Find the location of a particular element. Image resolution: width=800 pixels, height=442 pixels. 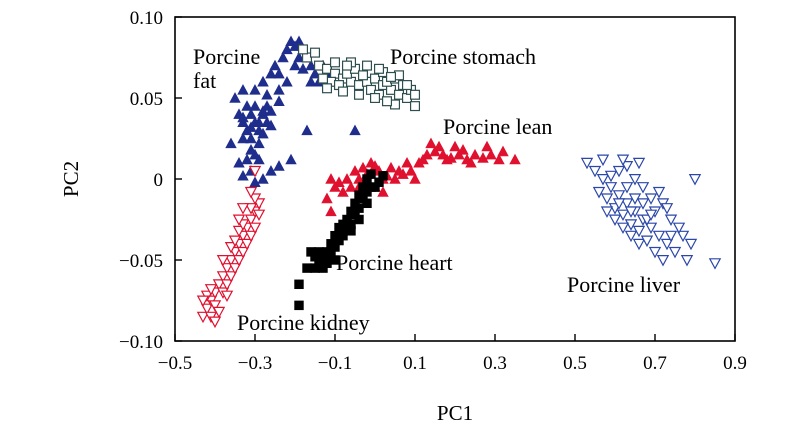

x-tick-label: −0.3 is located at coordinates (255, 363).